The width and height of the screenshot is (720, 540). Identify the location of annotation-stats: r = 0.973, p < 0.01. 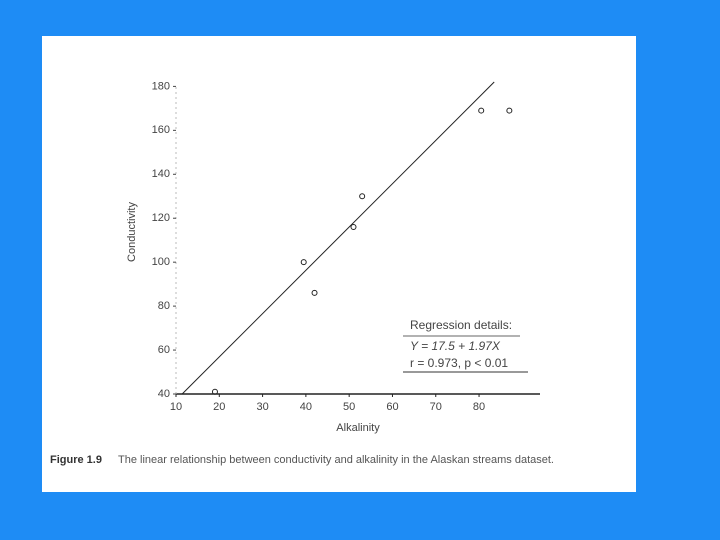
(459, 363).